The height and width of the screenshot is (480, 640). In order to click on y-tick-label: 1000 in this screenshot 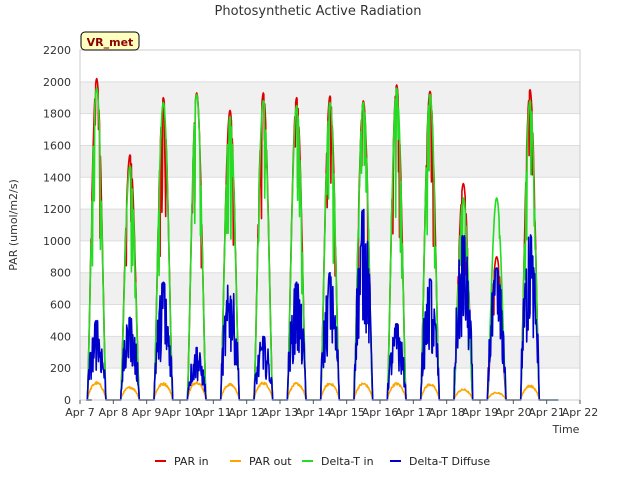, I will do `click(57, 241)`.